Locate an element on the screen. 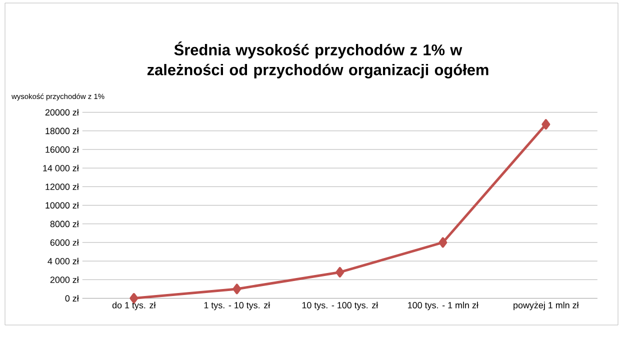  x-tick-label: 100 tys. - 1 mln zł is located at coordinates (443, 306).